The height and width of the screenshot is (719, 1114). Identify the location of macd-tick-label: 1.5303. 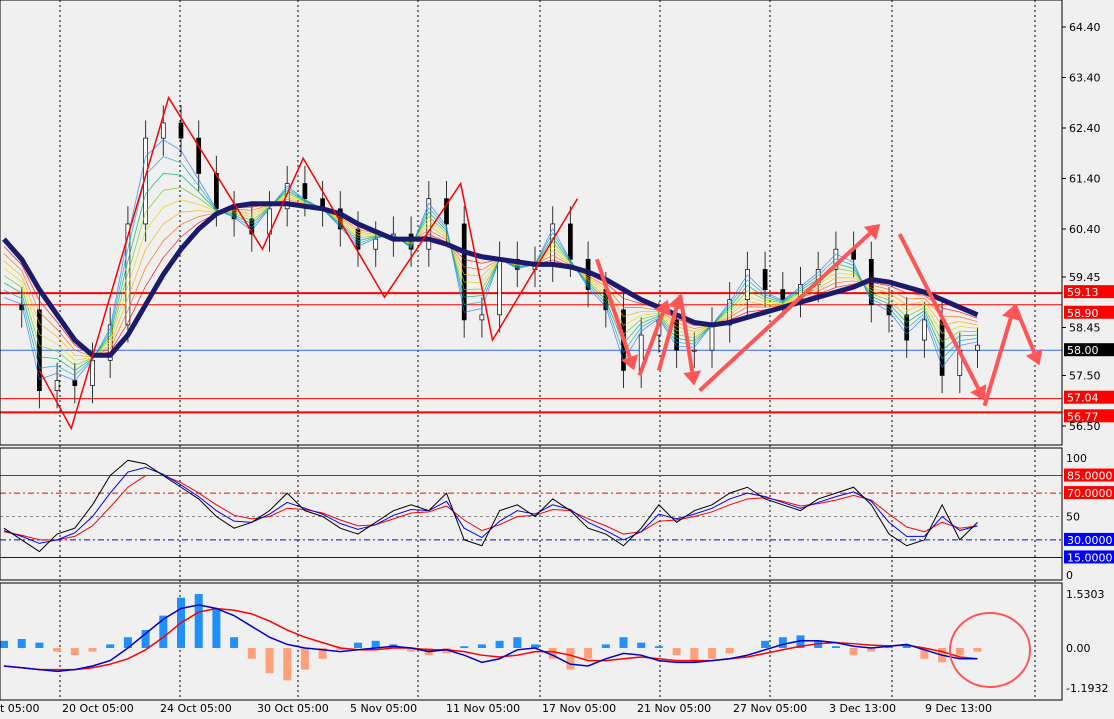
(1085, 594).